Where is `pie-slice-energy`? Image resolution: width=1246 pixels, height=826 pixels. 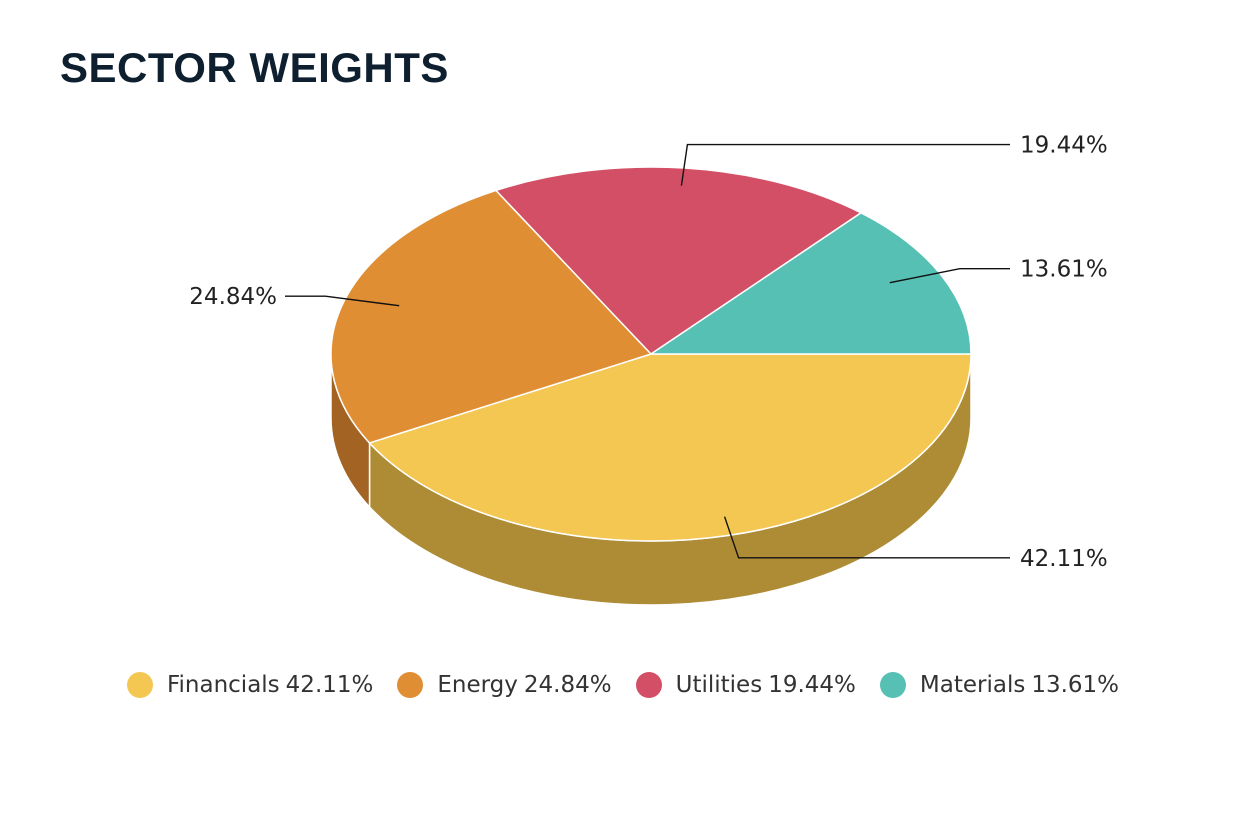 pie-slice-energy is located at coordinates (491, 316).